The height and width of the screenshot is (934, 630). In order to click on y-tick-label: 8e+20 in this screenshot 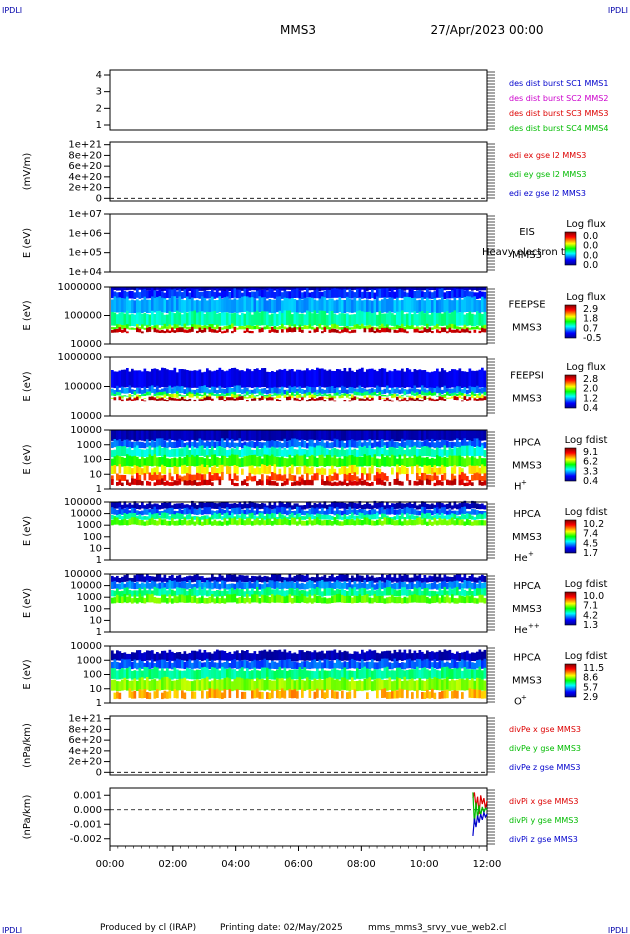, I will do `click(85, 729)`.